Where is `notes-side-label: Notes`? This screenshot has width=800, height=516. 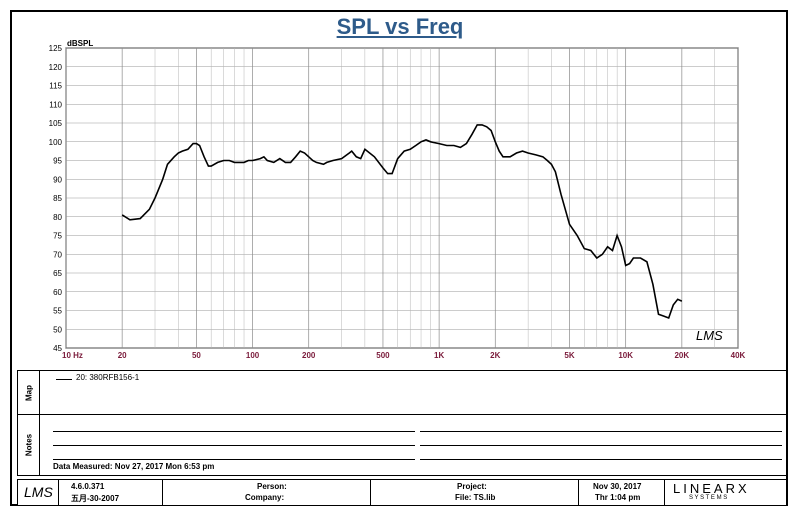 notes-side-label: Notes is located at coordinates (29, 445).